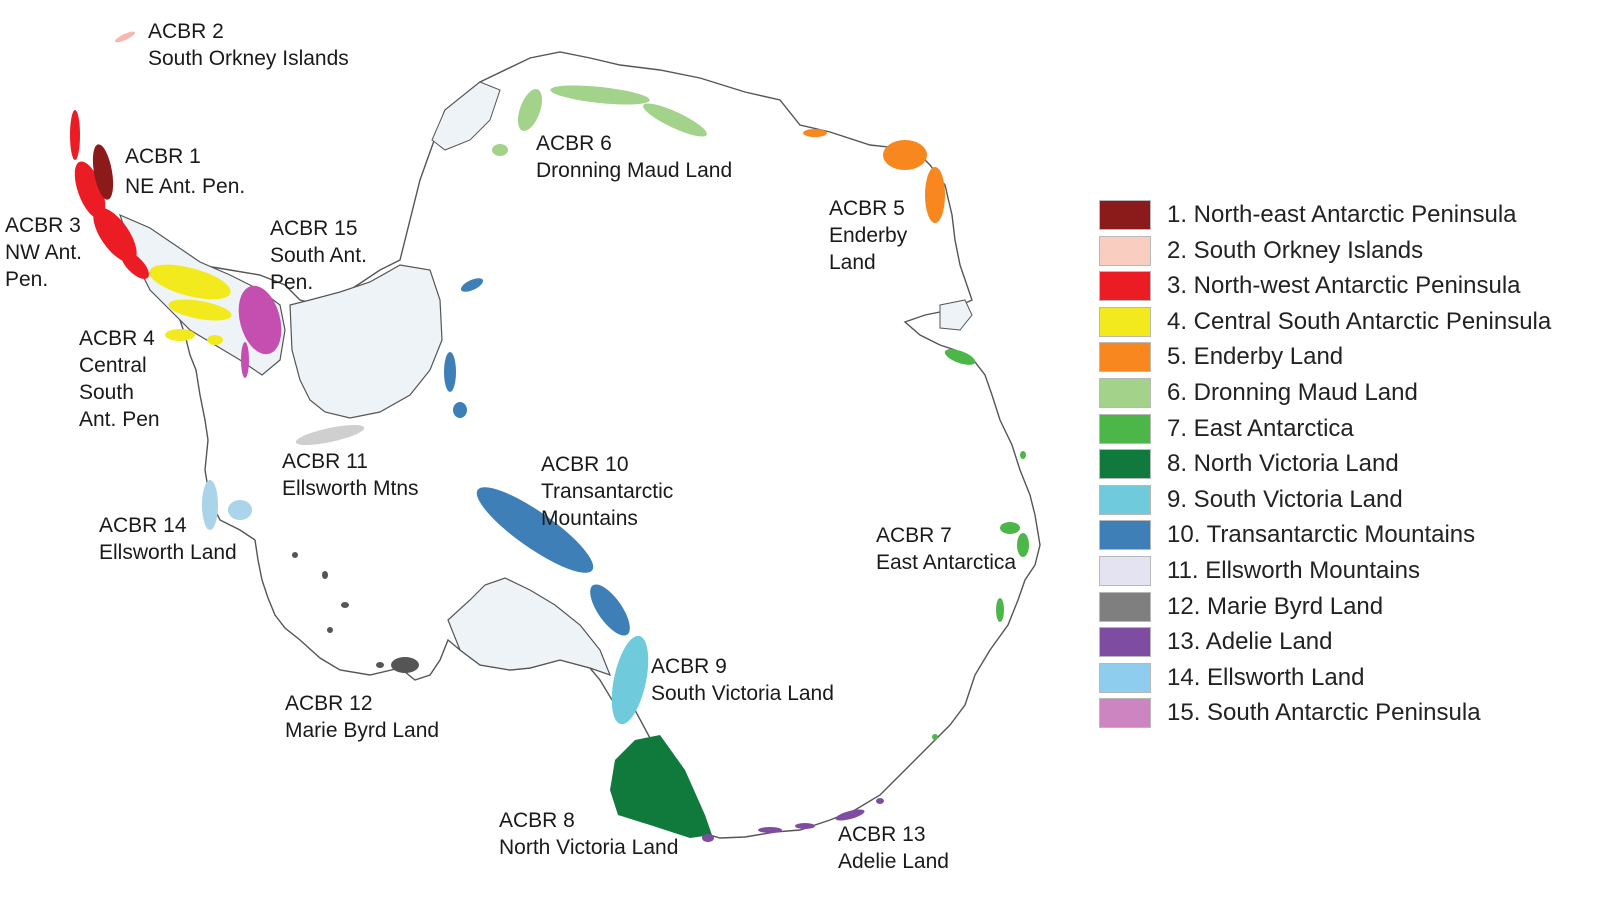 Image resolution: width=1600 pixels, height=897 pixels. I want to click on legend-label: 3. North-west Antarctic Peninsula, so click(1344, 286).